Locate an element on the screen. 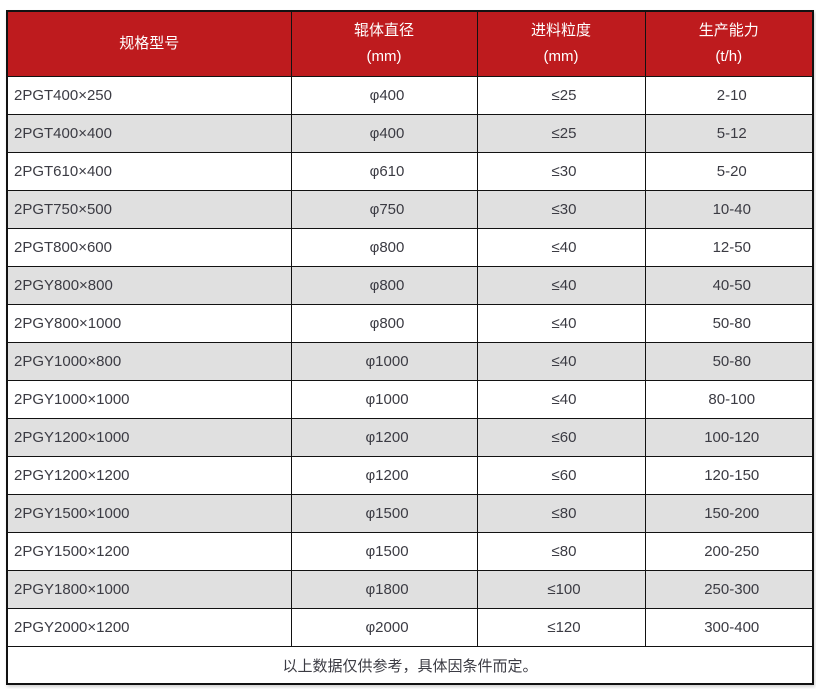 The image size is (816, 689). cell-capacity: 12-50 is located at coordinates (729, 247).